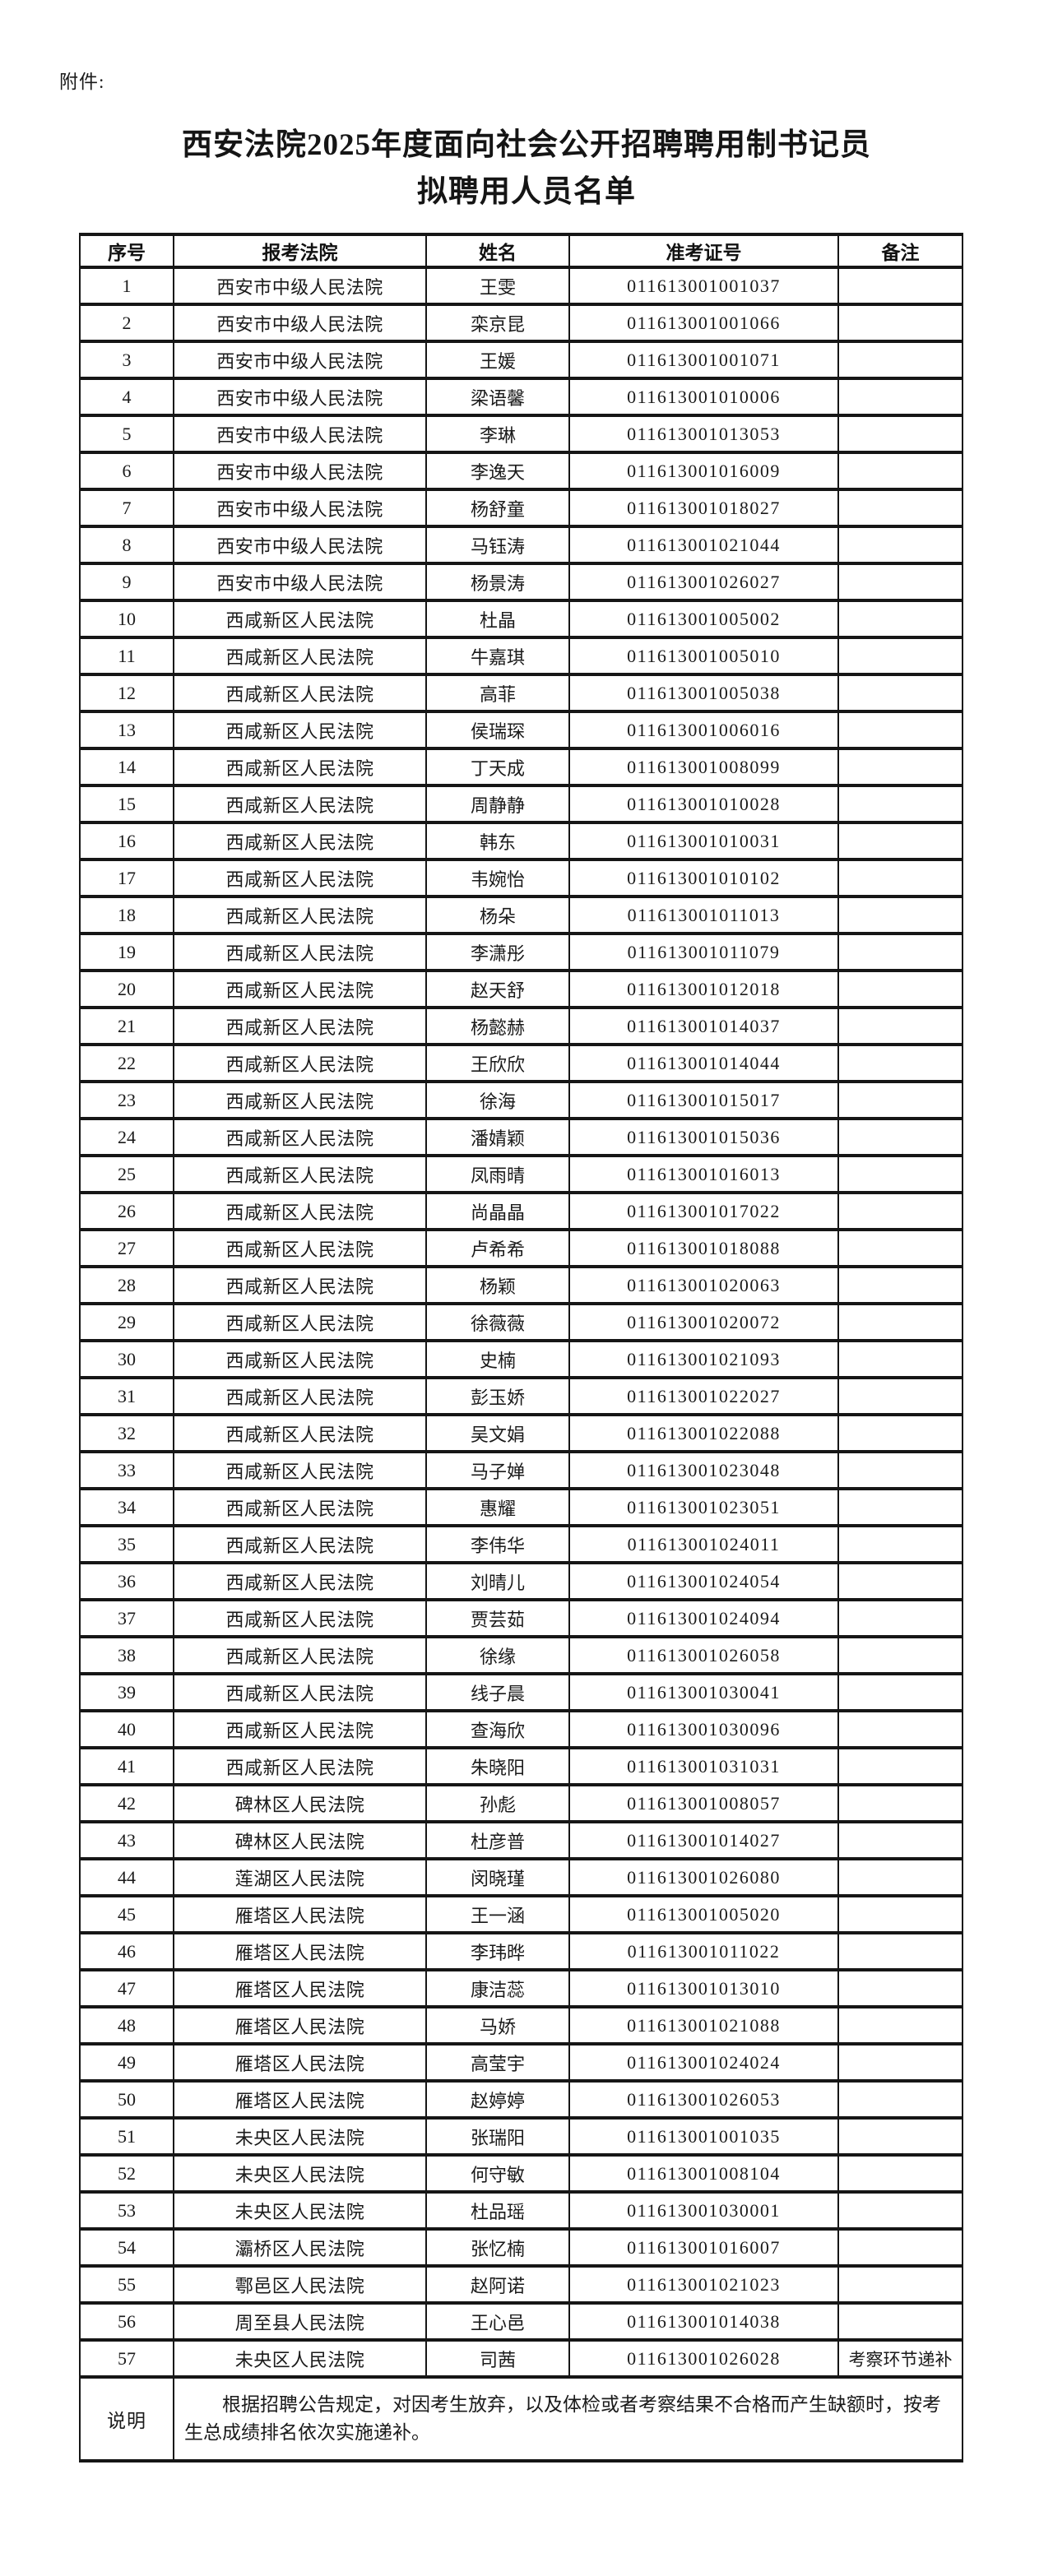  Describe the element at coordinates (126, 1100) in the screenshot. I see `row-number: 23` at that location.